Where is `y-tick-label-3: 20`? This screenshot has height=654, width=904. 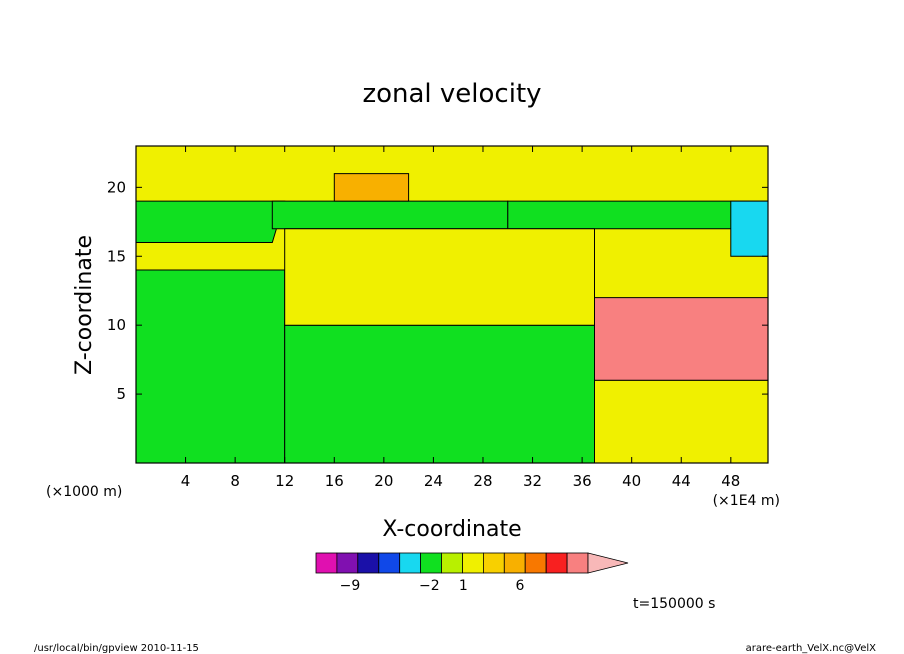 y-tick-label-3: 20 is located at coordinates (116, 187).